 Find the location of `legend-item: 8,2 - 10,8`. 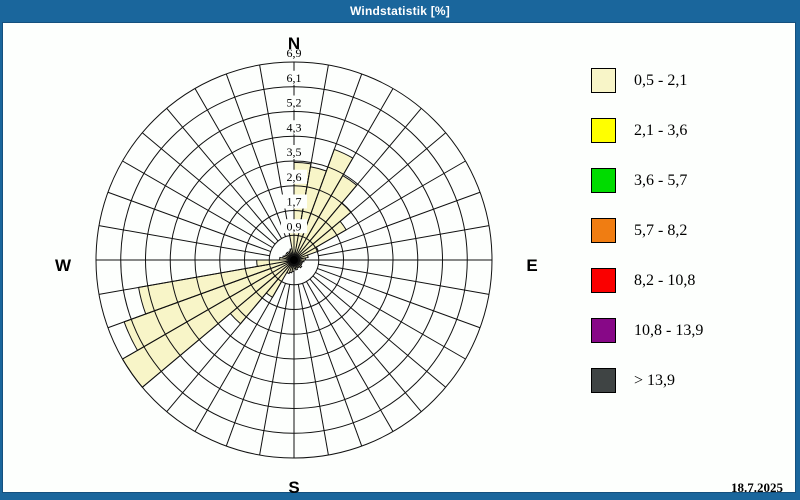

legend-item: 8,2 - 10,8 is located at coordinates (647, 280).